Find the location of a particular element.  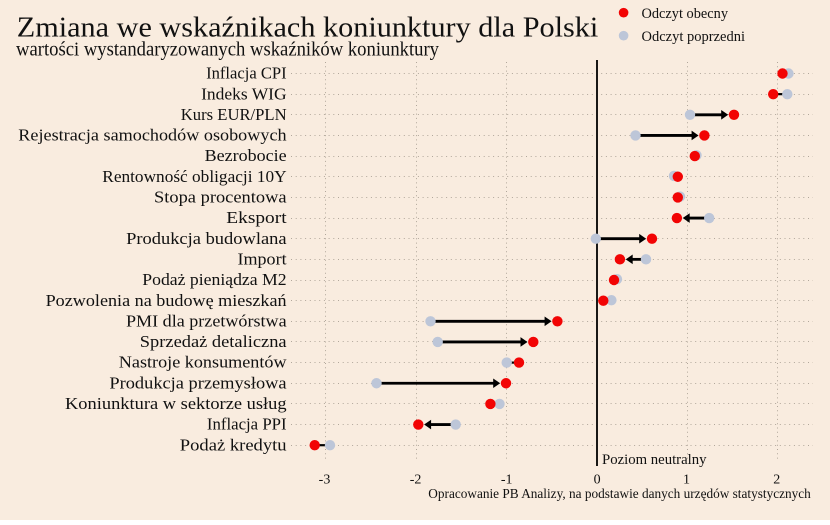

svg-text: Odczyt obecny is located at coordinates (685, 14).